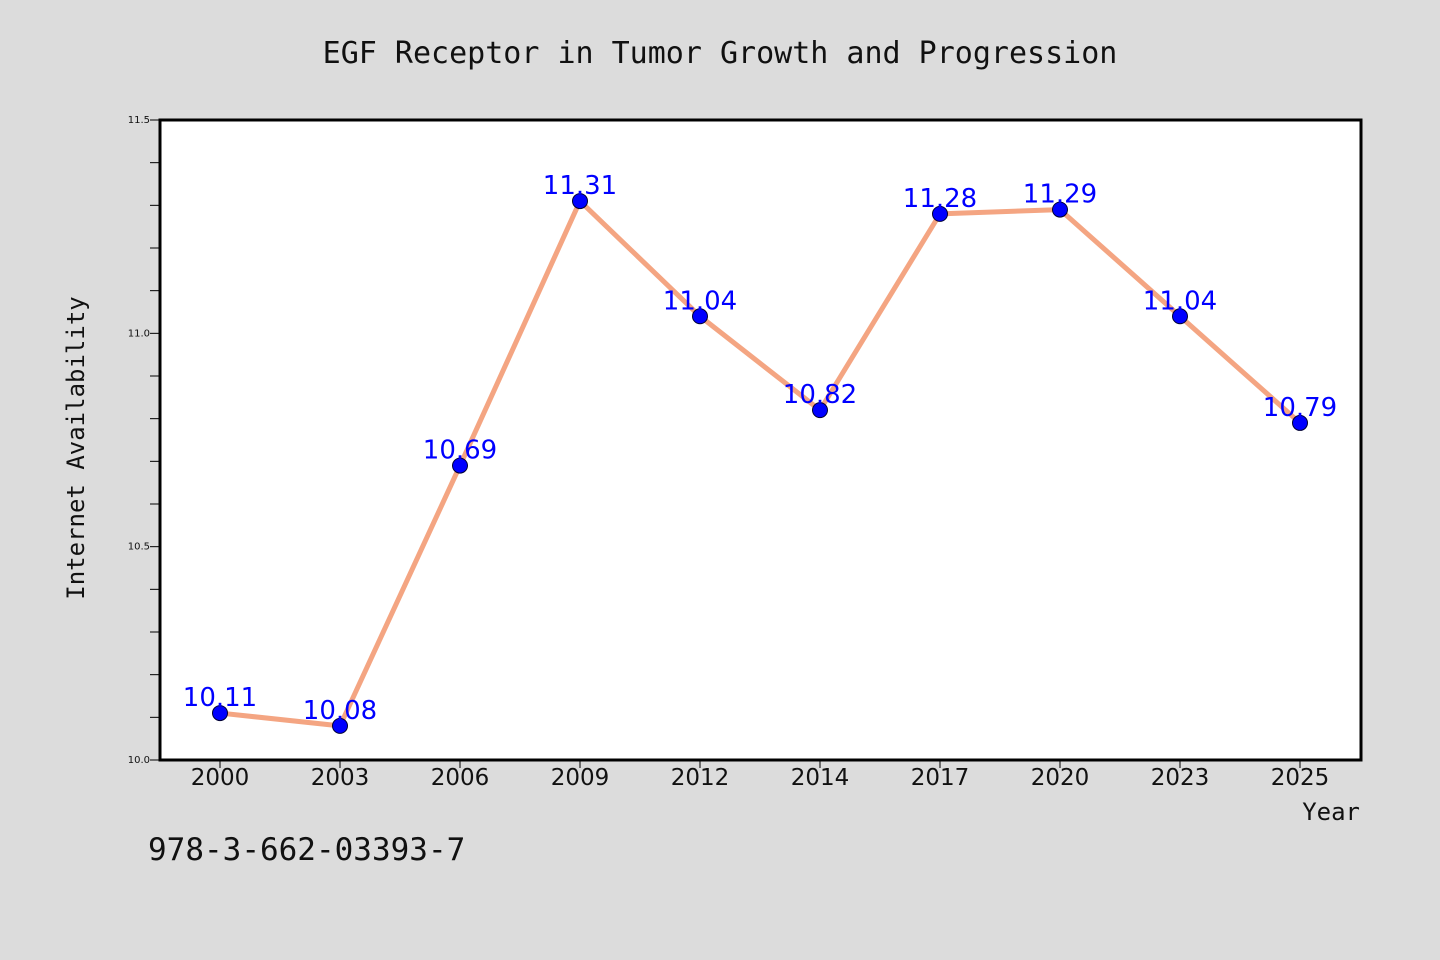  What do you see at coordinates (144, 440) in the screenshot?
I see `y-axis: 10.0 10.5 11.0 11.5` at bounding box center [144, 440].